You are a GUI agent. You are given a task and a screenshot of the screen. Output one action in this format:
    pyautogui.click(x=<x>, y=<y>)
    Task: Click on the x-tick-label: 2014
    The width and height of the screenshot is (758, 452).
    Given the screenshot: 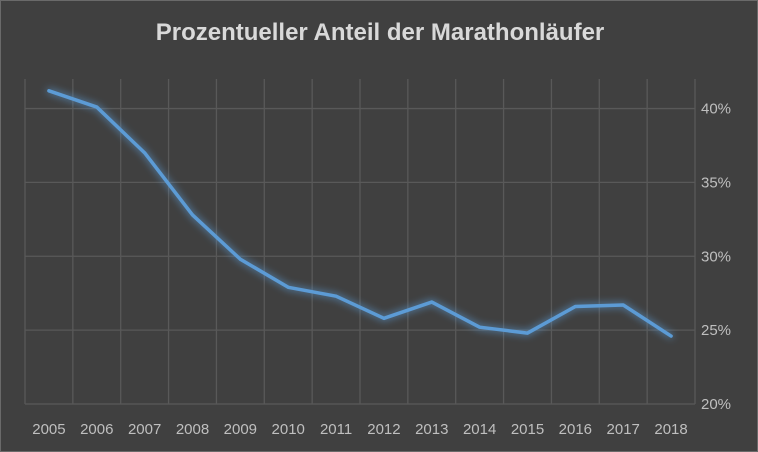 What is the action you would take?
    pyautogui.click(x=479, y=429)
    